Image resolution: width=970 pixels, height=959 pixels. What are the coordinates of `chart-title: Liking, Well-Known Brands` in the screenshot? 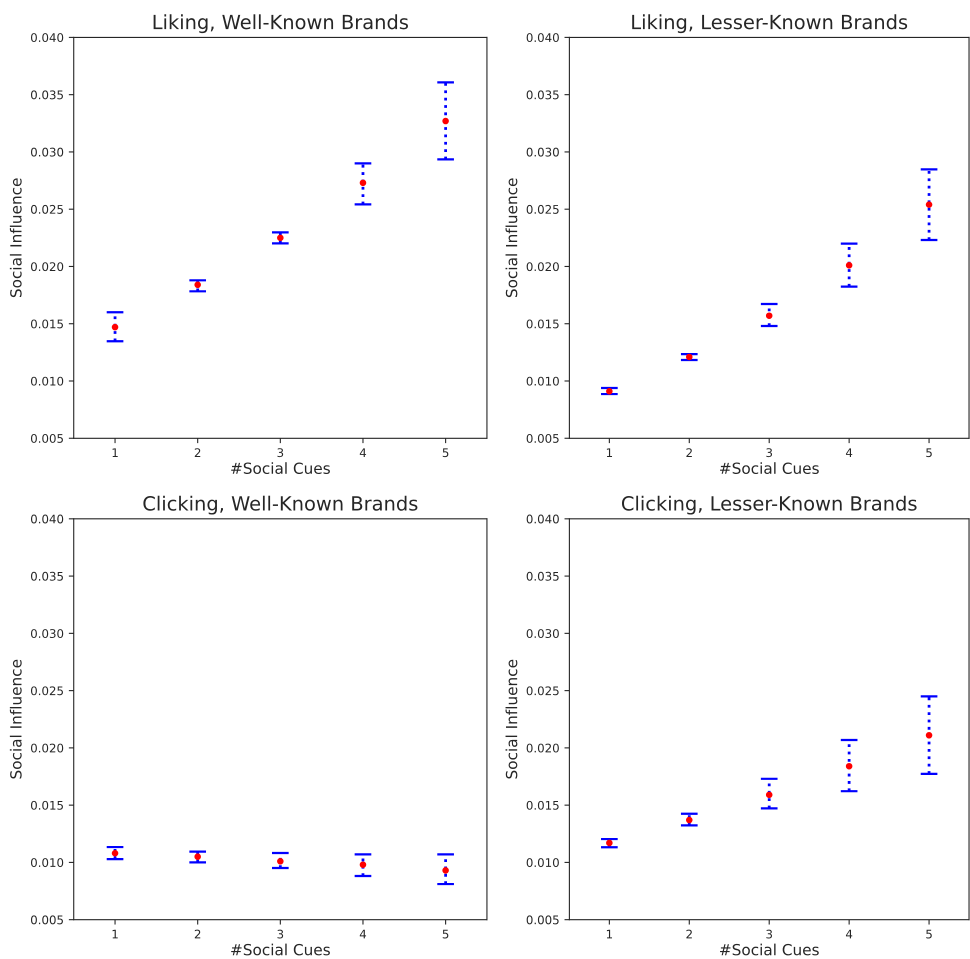 It's located at (281, 24).